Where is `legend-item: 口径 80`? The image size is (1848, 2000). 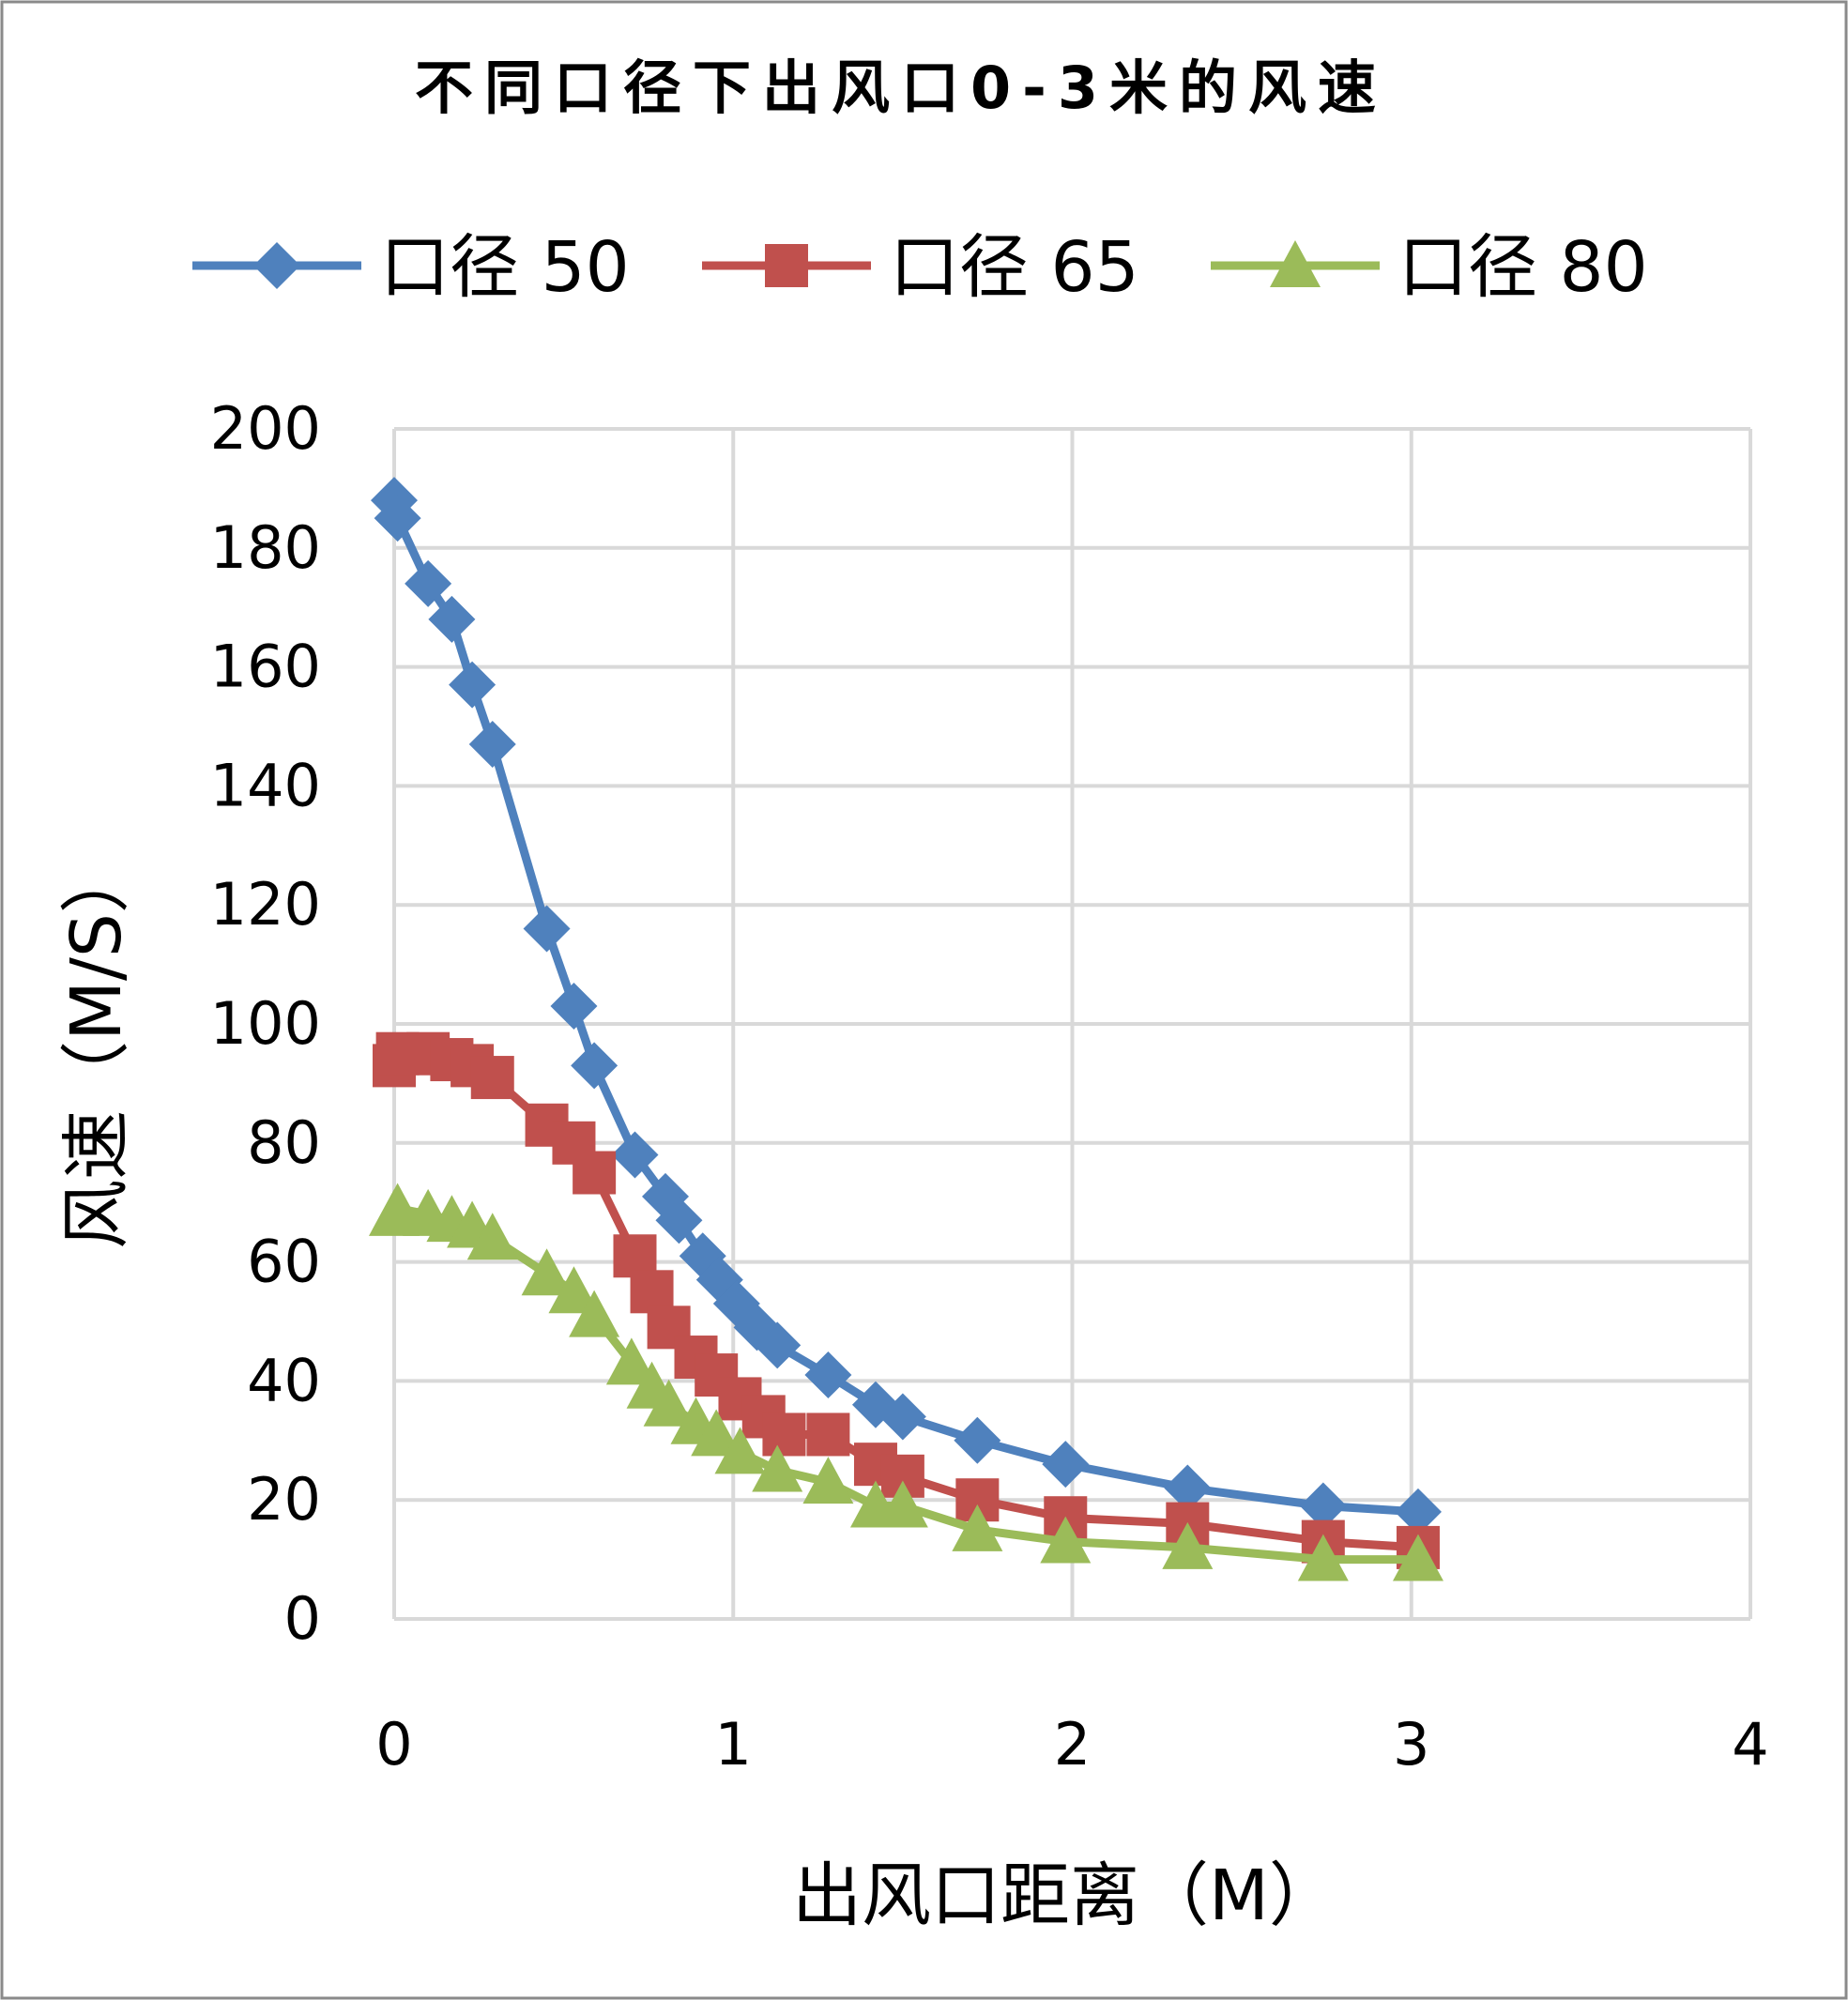
legend-item: 口径 80 is located at coordinates (1429, 267).